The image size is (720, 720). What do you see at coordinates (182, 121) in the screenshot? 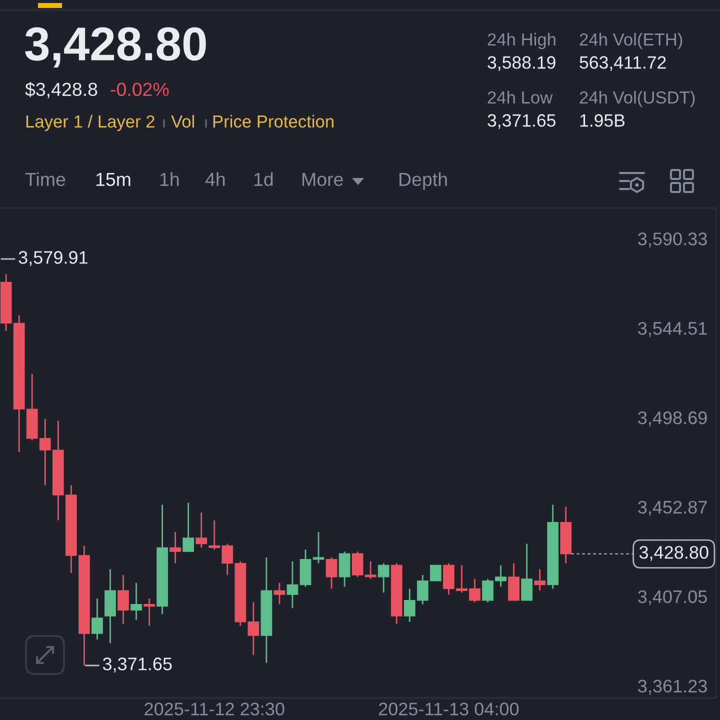
I see `text: Vol` at bounding box center [182, 121].